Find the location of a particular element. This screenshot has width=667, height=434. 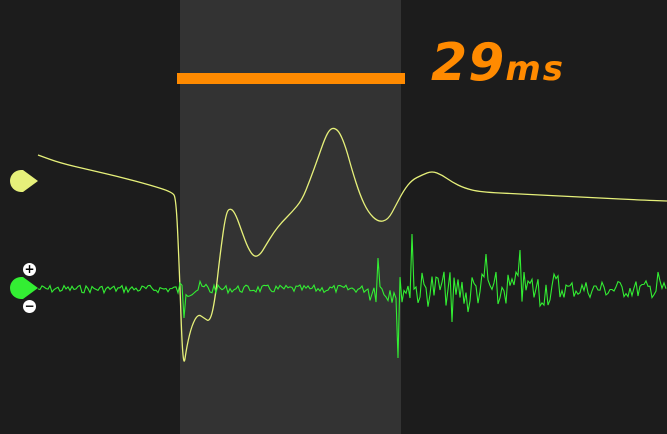

duration-value: 29 is located at coordinates (468, 63).